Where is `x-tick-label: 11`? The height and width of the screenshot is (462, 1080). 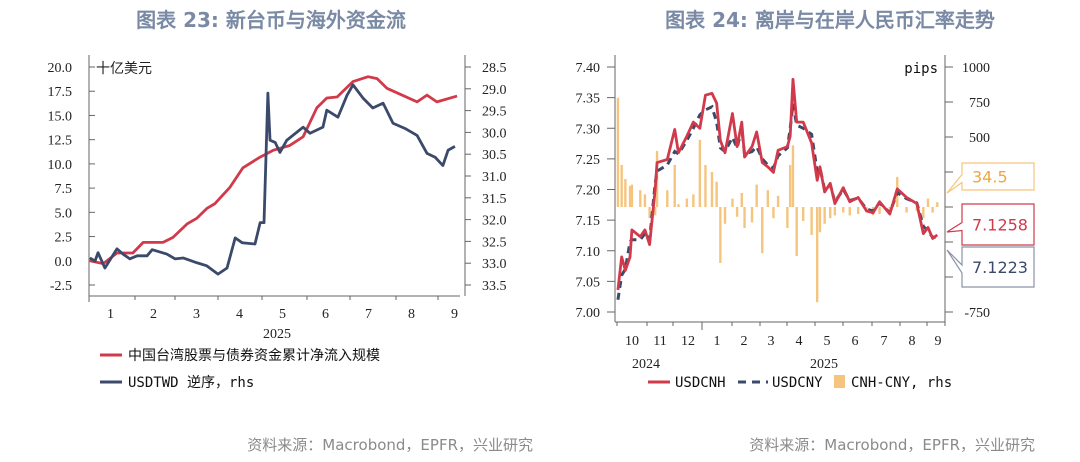
x-tick-label: 11 is located at coordinates (659, 341).